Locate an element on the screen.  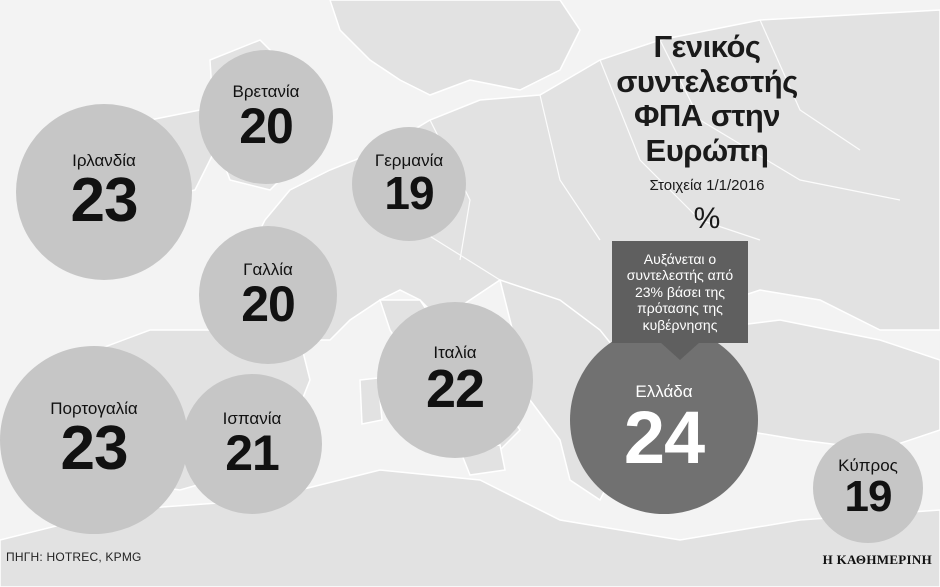
vat-value: 22 is located at coordinates (455, 389).